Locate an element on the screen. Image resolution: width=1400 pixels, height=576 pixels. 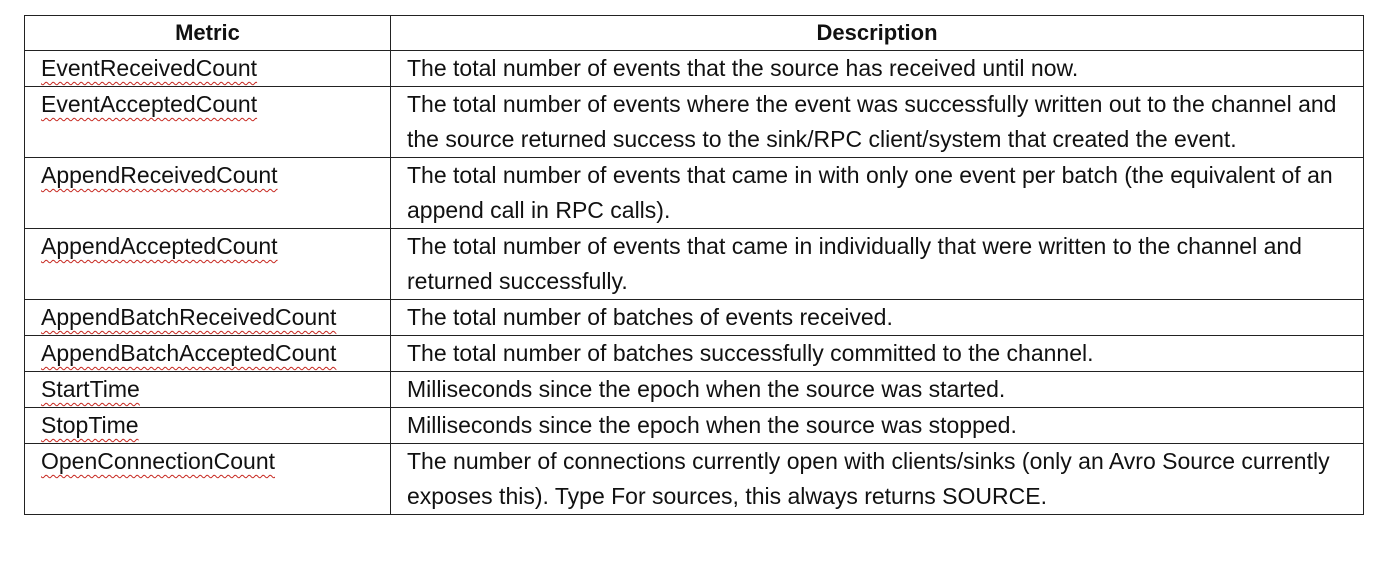
metric-name: StopTime is located at coordinates (90, 425).